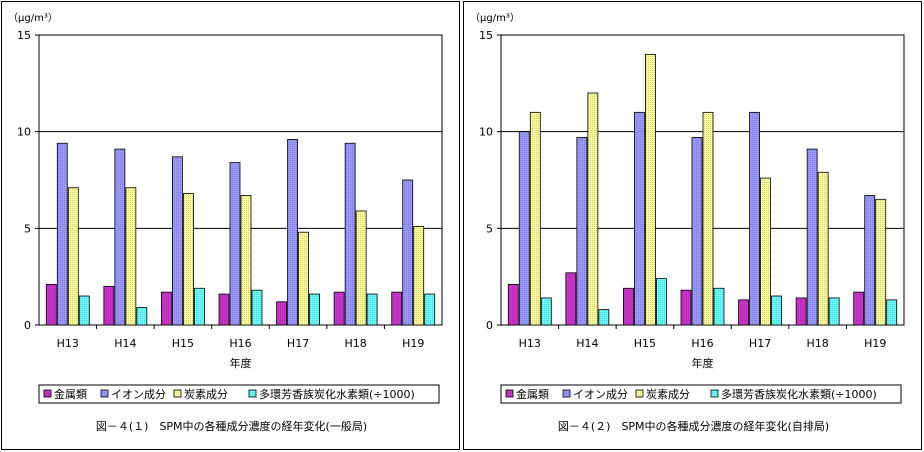 Image resolution: width=924 pixels, height=452 pixels. Describe the element at coordinates (693, 426) in the screenshot. I see `chart-caption: 図－４(２) SPM中の各種成分濃度の経年変化(自排局)` at that location.